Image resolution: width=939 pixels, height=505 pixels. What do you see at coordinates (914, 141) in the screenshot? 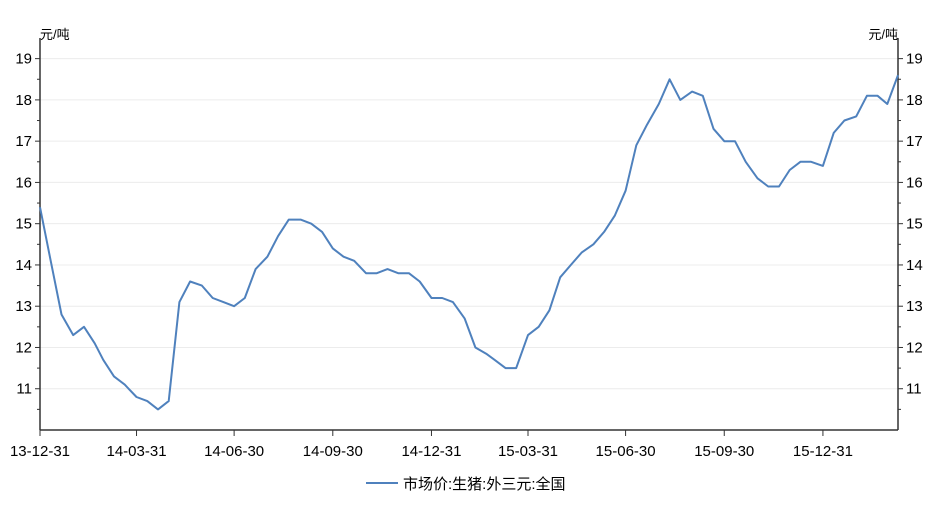
I see `y-tick-label-right: 17` at bounding box center [914, 141].